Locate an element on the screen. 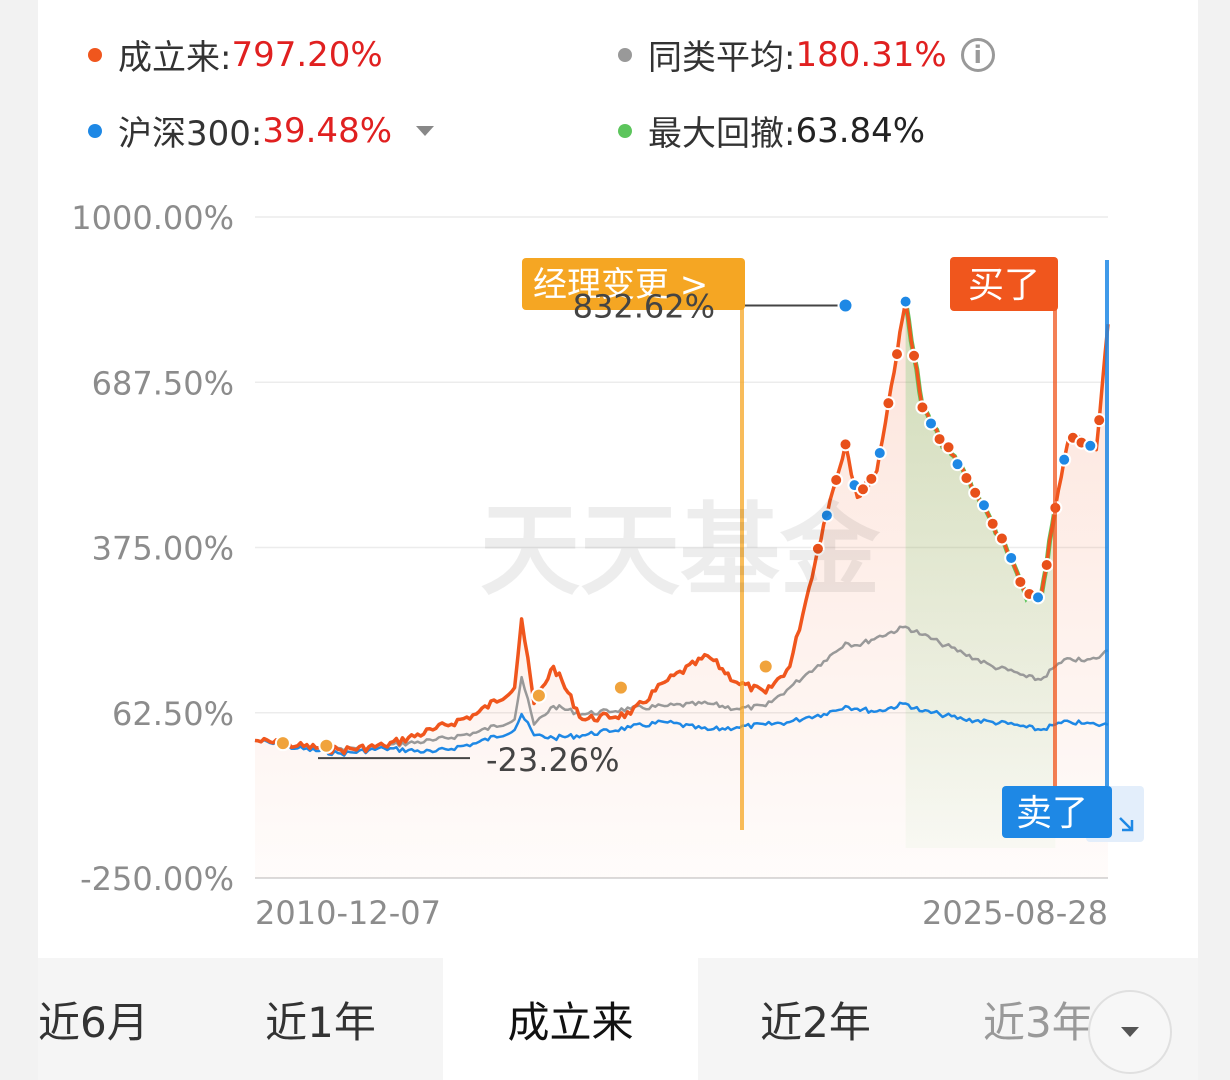 The width and height of the screenshot is (1230, 1080). watermark: 天天基金 is located at coordinates (680, 550).